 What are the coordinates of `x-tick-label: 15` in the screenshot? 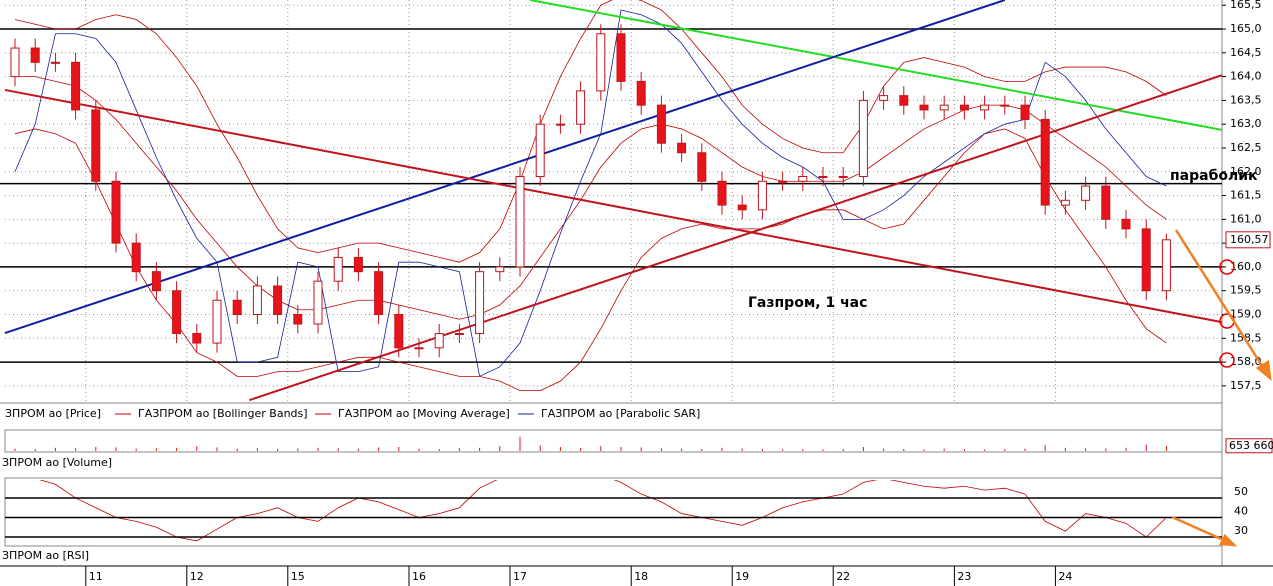 It's located at (298, 576).